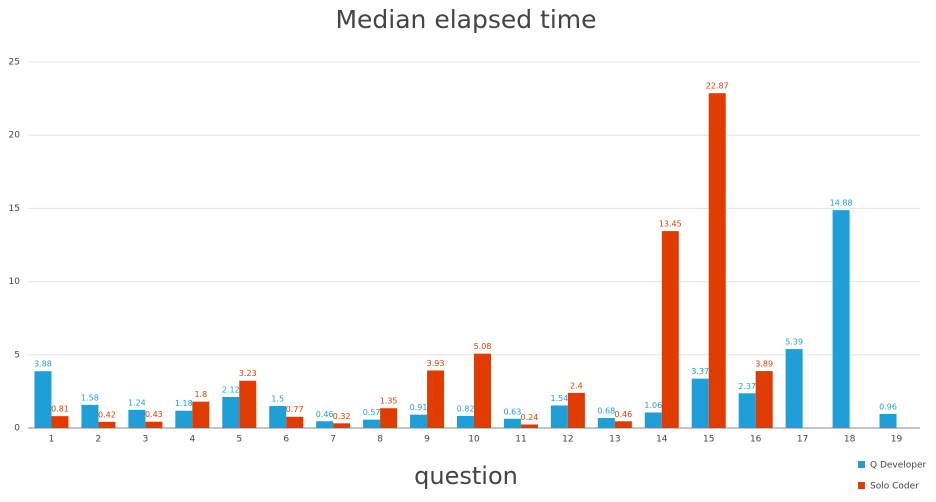  Describe the element at coordinates (530, 417) in the screenshot. I see `value-label: 0.24` at that location.